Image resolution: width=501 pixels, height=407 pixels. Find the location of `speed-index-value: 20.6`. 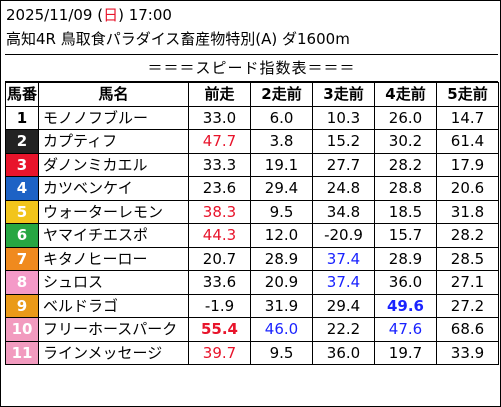

speed-index-value: 20.6 is located at coordinates (467, 188).